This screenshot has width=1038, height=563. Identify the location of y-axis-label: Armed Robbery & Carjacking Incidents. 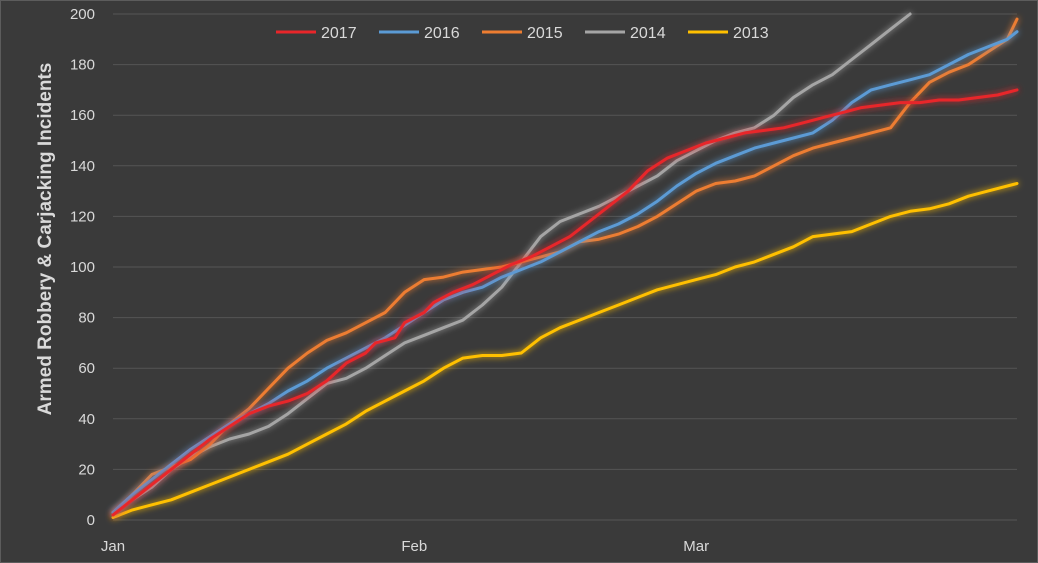
(45, 239).